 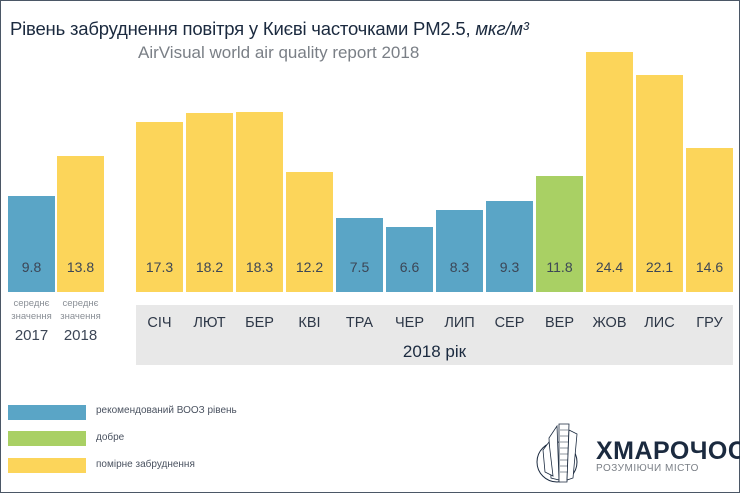 What do you see at coordinates (709, 323) in the screenshot?
I see `x-tick-label: ГРУ` at bounding box center [709, 323].